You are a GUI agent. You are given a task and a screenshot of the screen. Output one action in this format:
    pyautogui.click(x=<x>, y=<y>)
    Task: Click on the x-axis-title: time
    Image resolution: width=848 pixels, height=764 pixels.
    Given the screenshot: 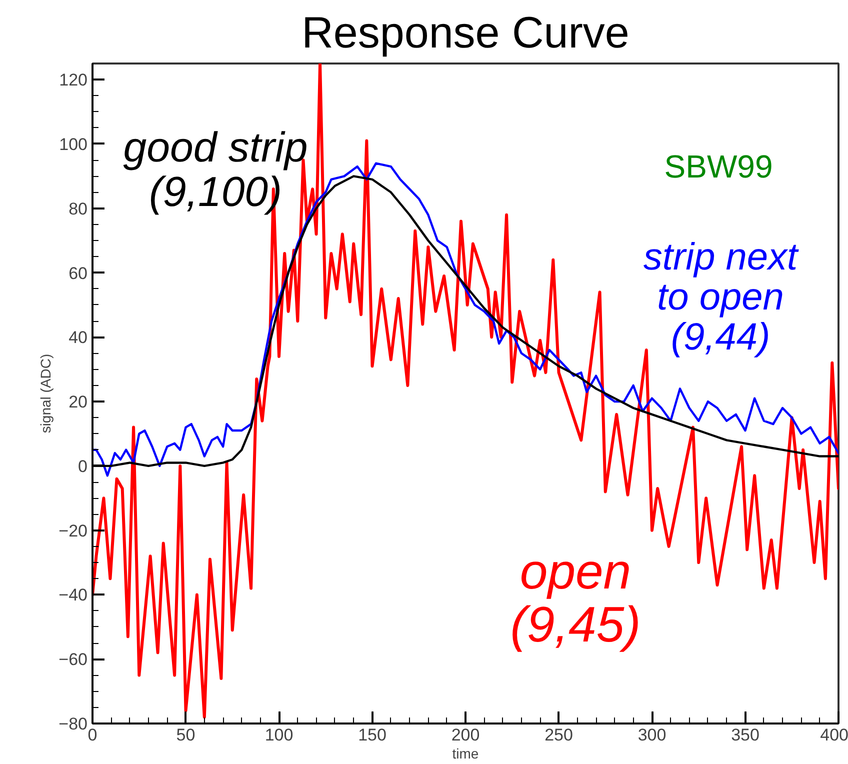 What is the action you would take?
    pyautogui.click(x=465, y=754)
    